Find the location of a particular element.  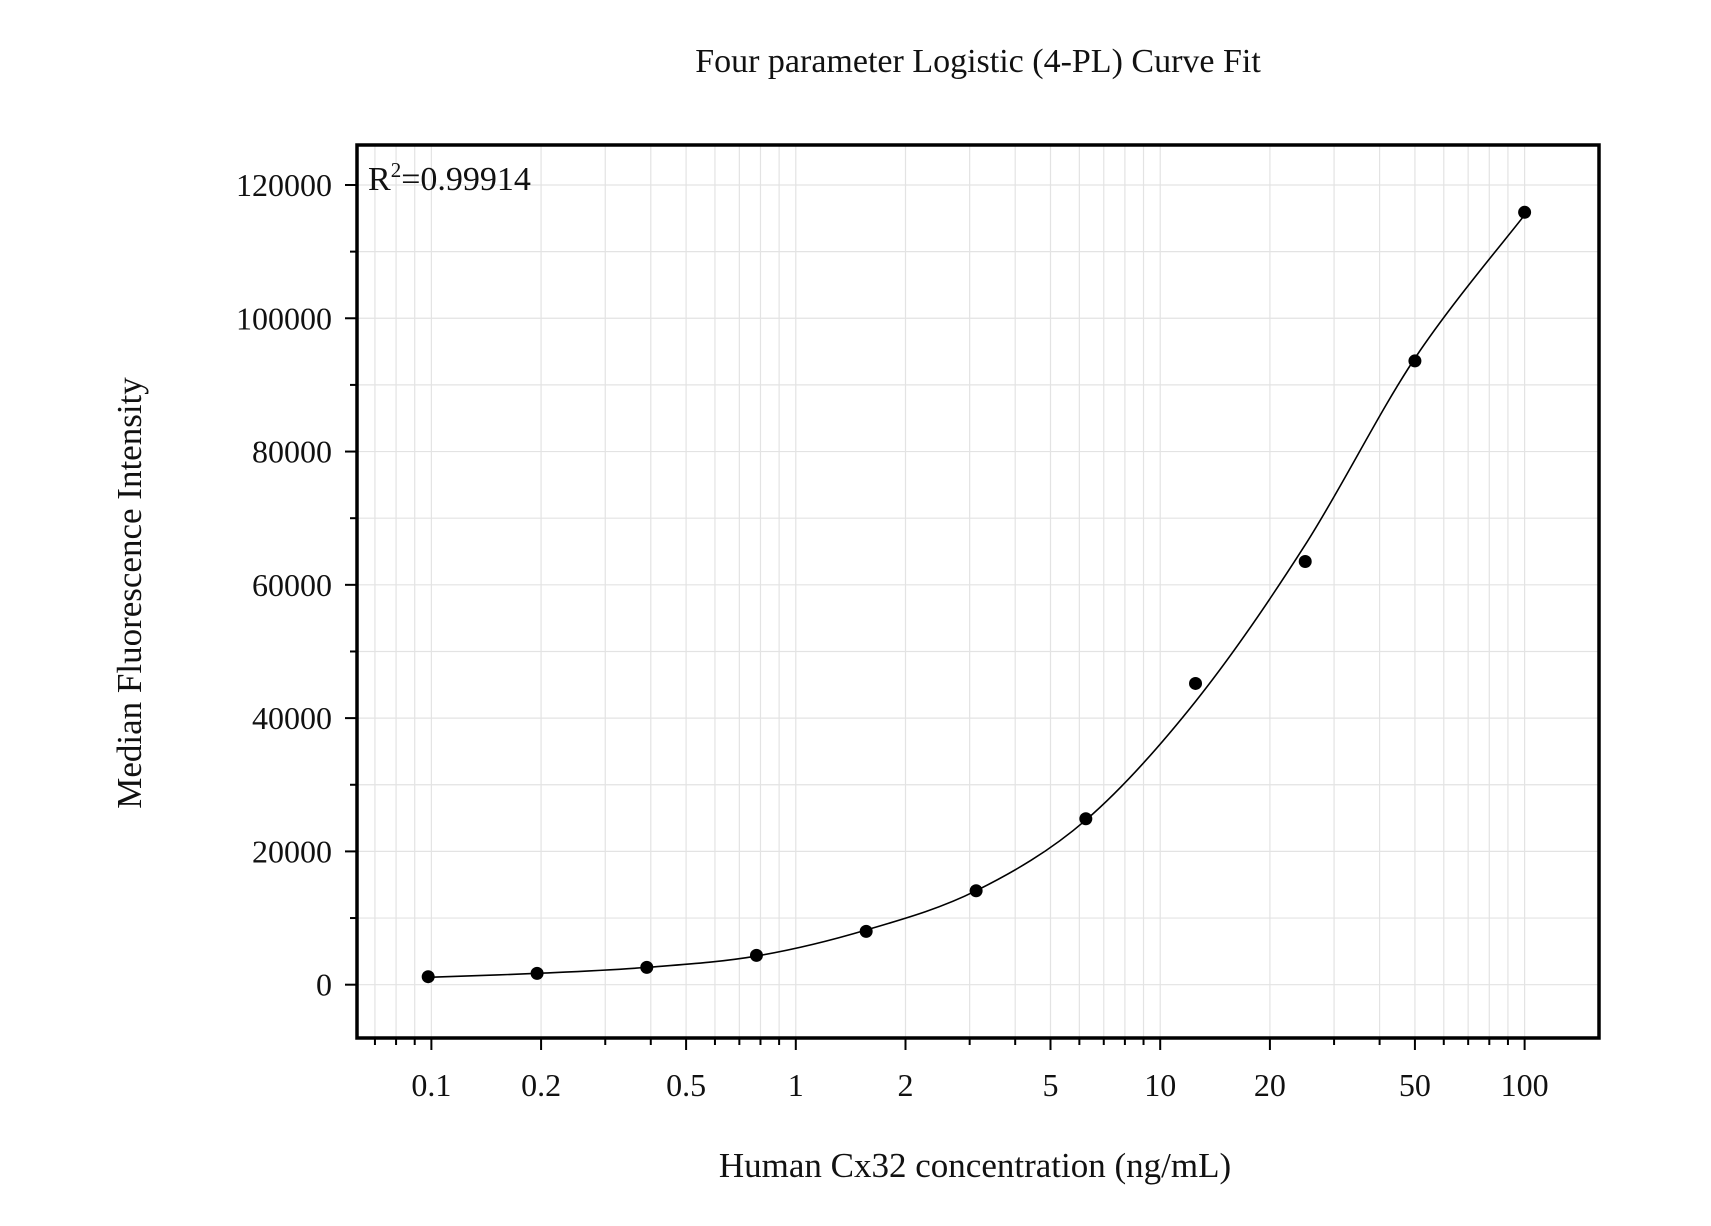

x-tick-label: 2 is located at coordinates (905, 1085).